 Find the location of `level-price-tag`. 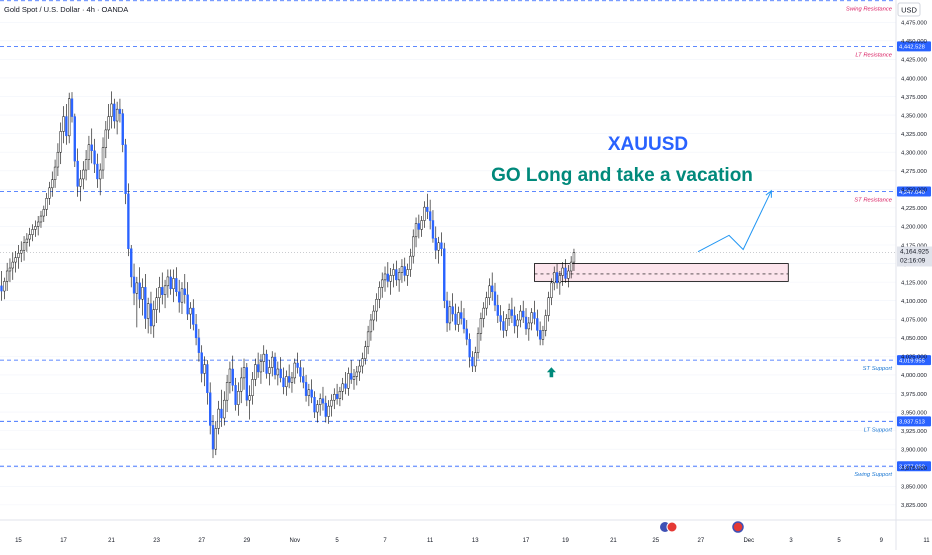

level-price-tag is located at coordinates (914, 46).